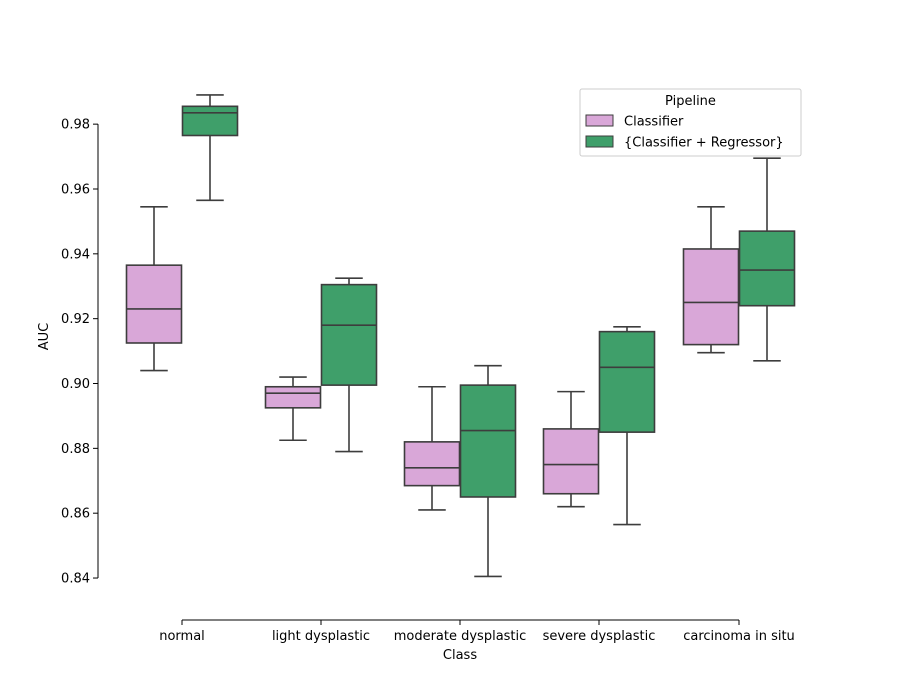 The width and height of the screenshot is (898, 680). Describe the element at coordinates (704, 143) in the screenshot. I see `legend-label: {Classifier + Regressor}` at that location.